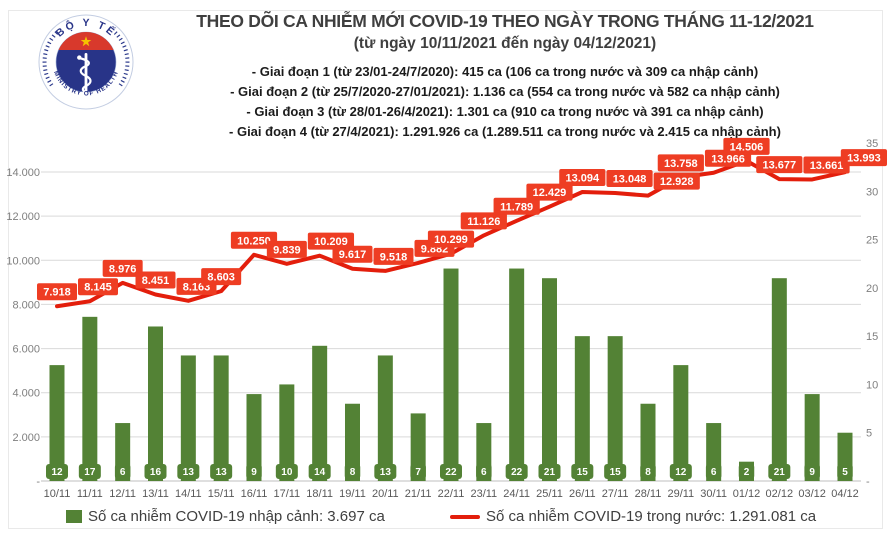 This screenshot has height=534, width=890. I want to click on legend-item-imported: Số ca nhiễm COVID-19 nhập cảnh: 3.697 ca, so click(225, 516).